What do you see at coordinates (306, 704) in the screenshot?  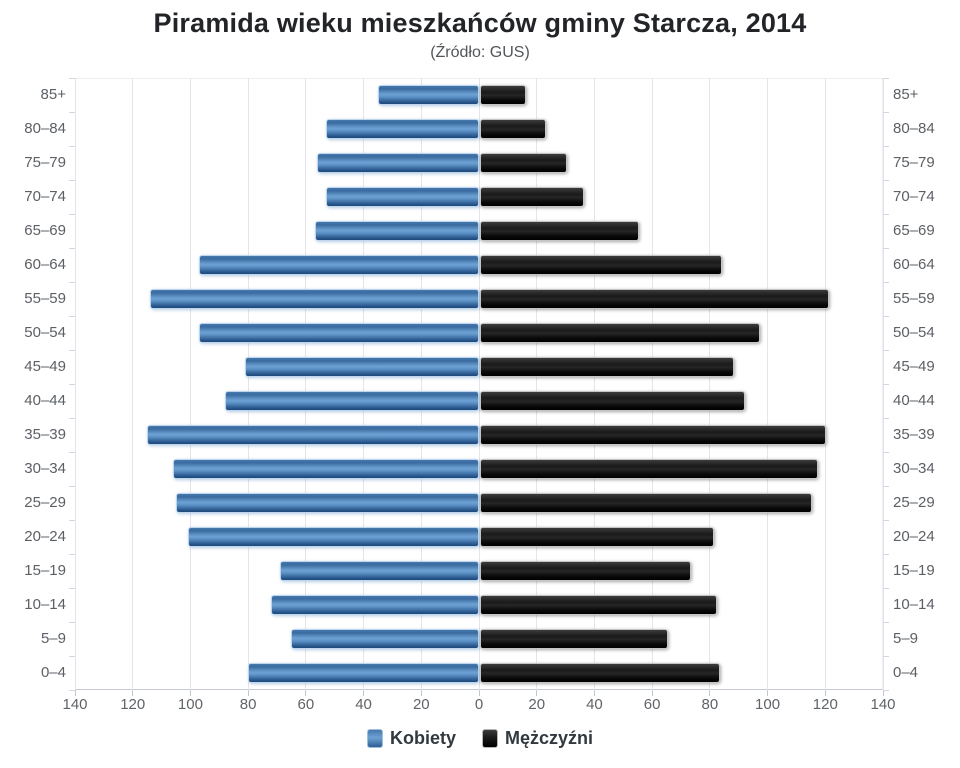 I see `x-axis-label: 60` at bounding box center [306, 704].